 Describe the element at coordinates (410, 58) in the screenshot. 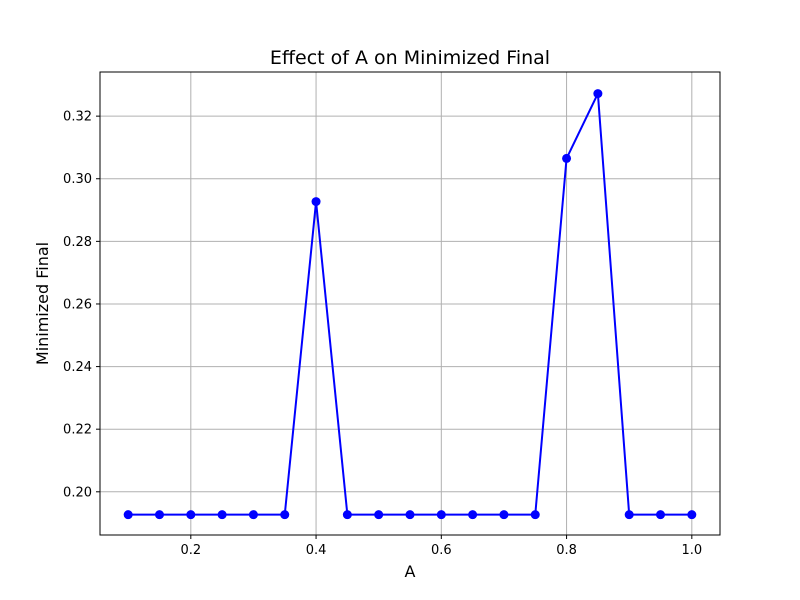

I see `chart-title: Effect of A on Minimized Final` at that location.